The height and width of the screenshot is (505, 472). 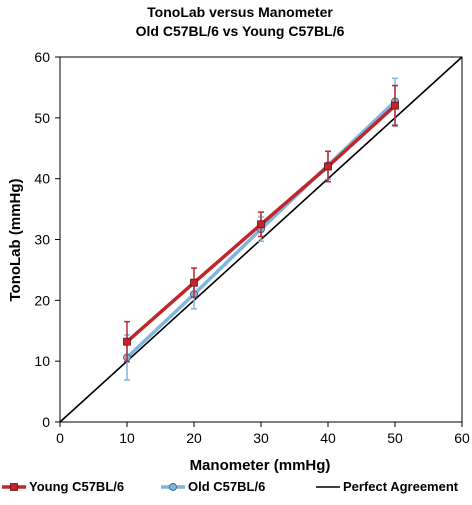 What do you see at coordinates (42, 300) in the screenshot?
I see `y-tick-label: 20` at bounding box center [42, 300].